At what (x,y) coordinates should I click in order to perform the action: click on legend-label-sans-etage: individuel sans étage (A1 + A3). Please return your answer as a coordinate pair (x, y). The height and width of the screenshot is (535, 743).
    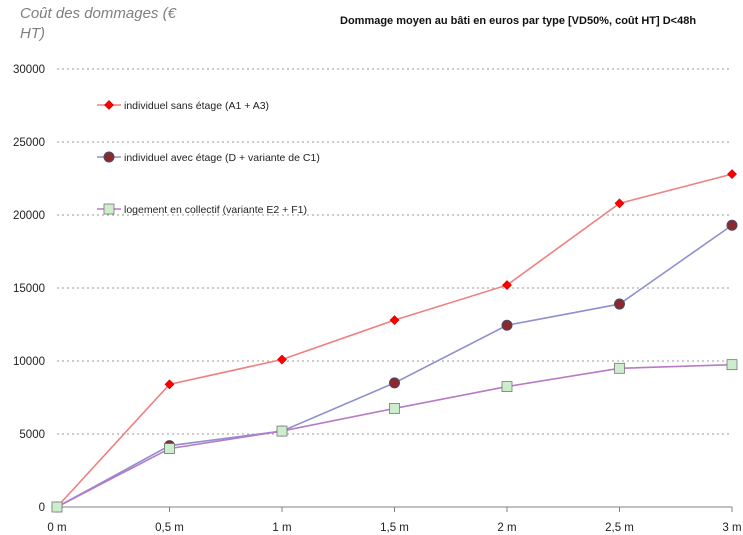
    Looking at the image, I should click on (196, 106).